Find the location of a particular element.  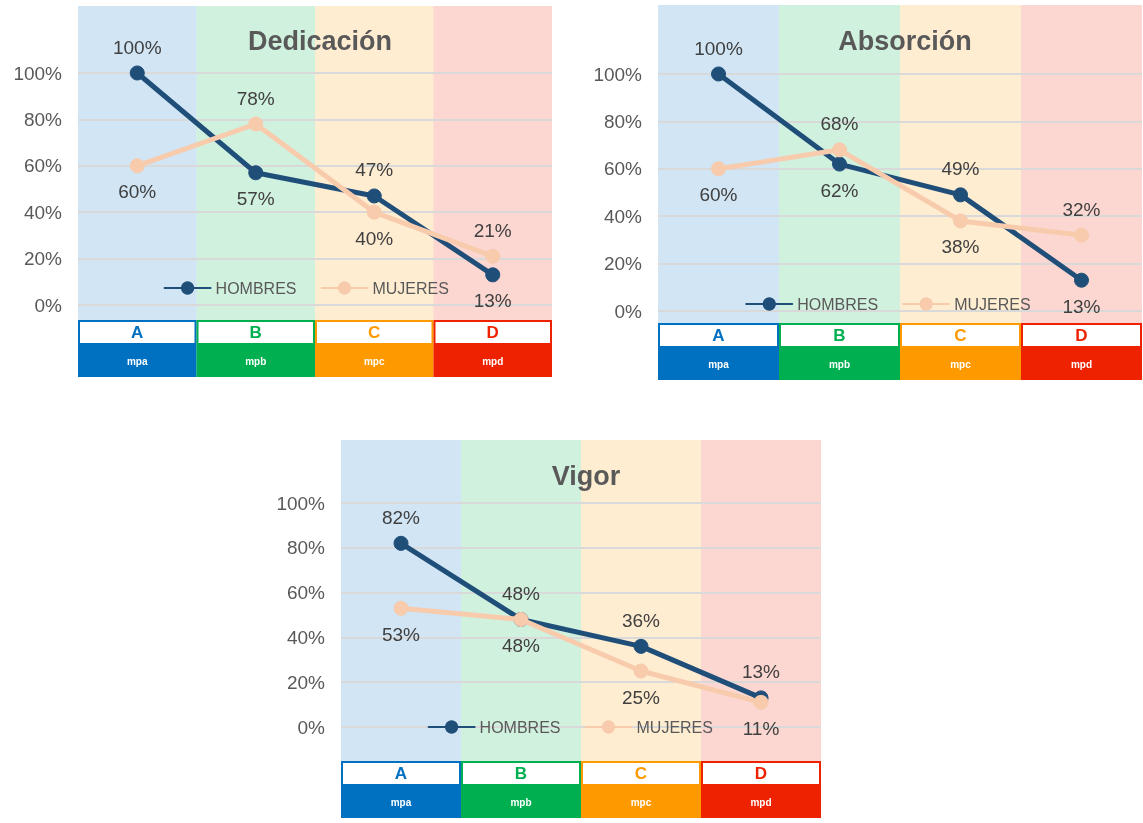

data-label: 57% is located at coordinates (255, 199).